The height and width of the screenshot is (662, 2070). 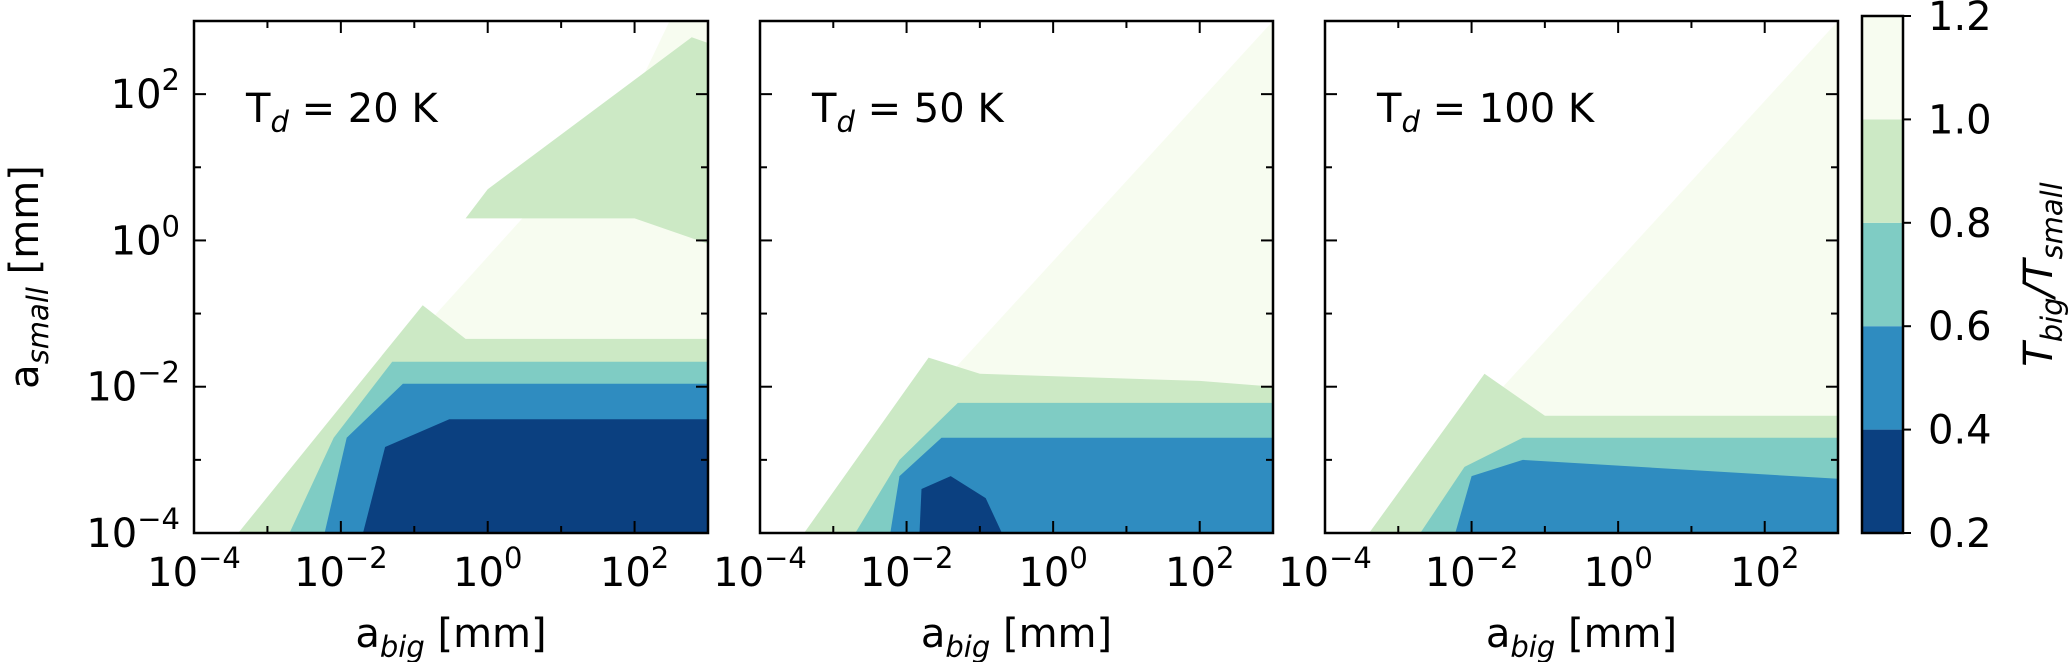 I want to click on colorbar-tick-label: 0.4, so click(x=1960, y=431).